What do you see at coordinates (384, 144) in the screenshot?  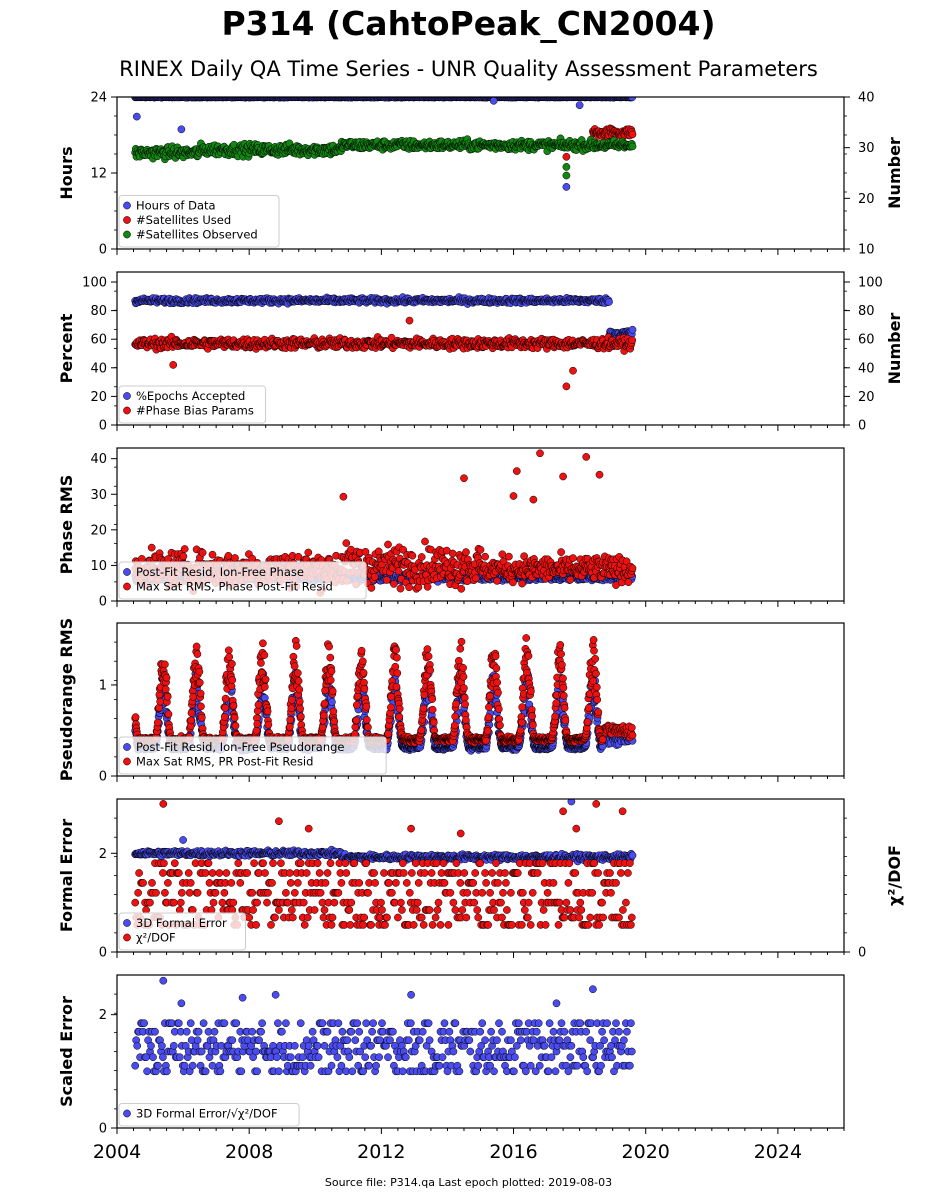 I see `panel-1-points` at bounding box center [384, 144].